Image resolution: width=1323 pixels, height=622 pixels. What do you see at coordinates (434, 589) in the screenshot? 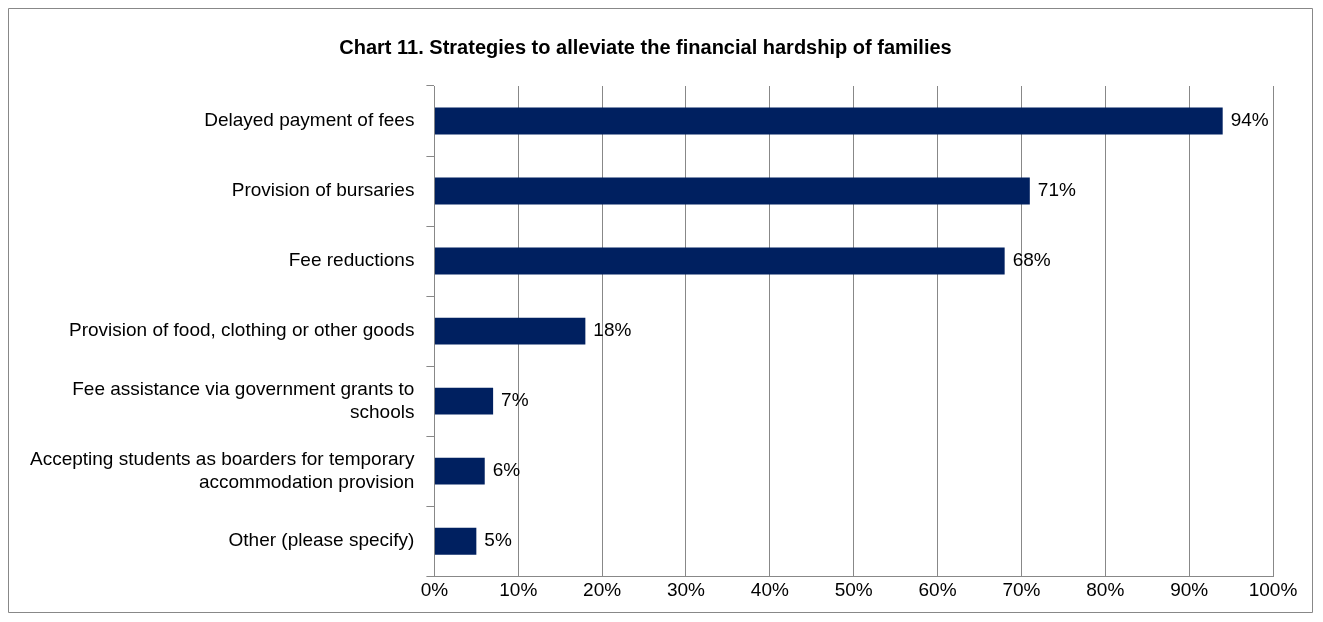
I see `x-tick-label: 0%` at bounding box center [434, 589].